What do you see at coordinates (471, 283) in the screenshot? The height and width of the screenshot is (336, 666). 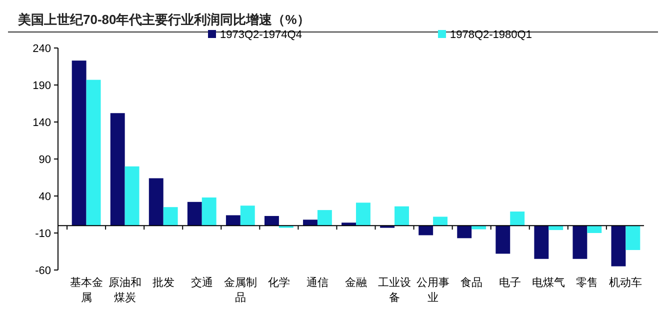 I see `x-tick-label: 食品` at bounding box center [471, 283].